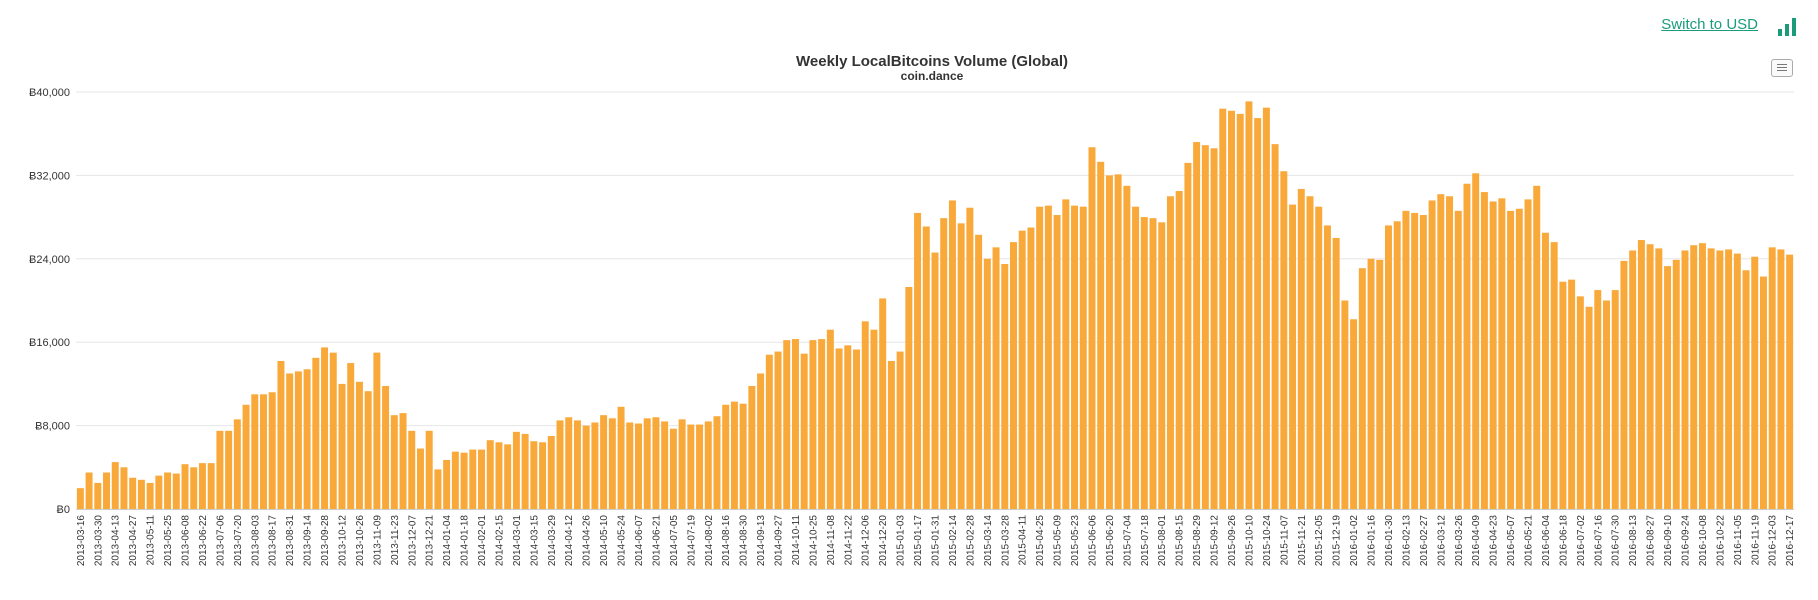 This screenshot has width=1818, height=600. What do you see at coordinates (238, 541) in the screenshot?
I see `x-tick-label: 2013-07-20` at bounding box center [238, 541].